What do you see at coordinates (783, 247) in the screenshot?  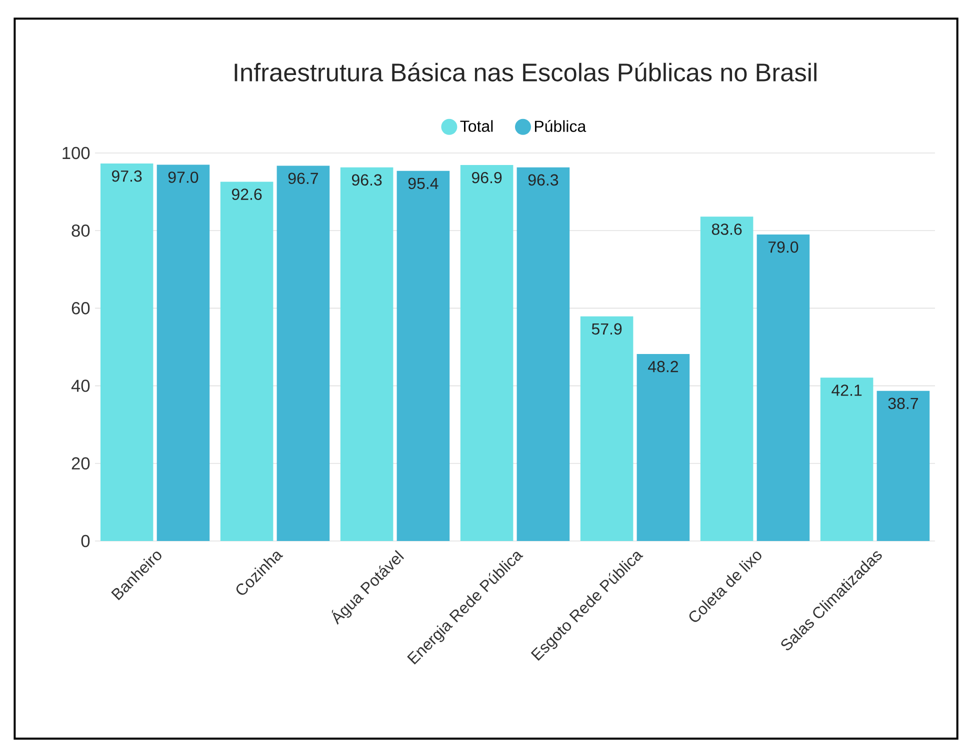 I see `data-label: 79.0` at bounding box center [783, 247].